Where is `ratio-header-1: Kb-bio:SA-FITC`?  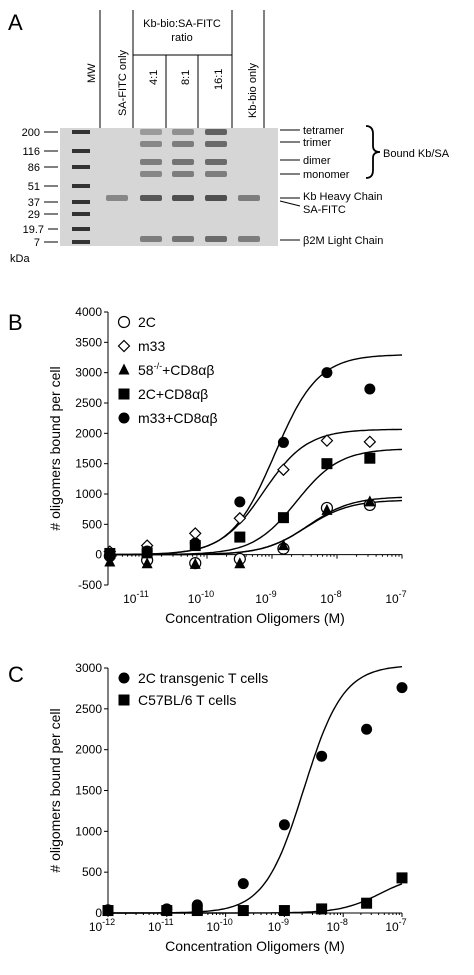
ratio-header-1: Kb-bio:SA-FITC is located at coordinates (182, 24).